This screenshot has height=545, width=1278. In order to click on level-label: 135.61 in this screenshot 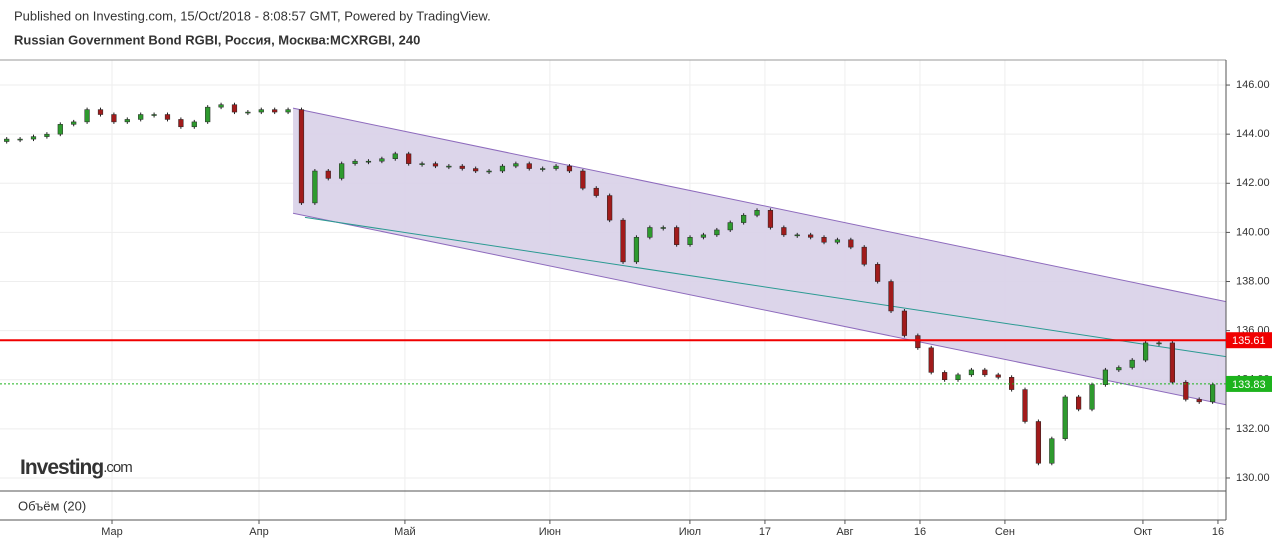, I will do `click(1249, 341)`.